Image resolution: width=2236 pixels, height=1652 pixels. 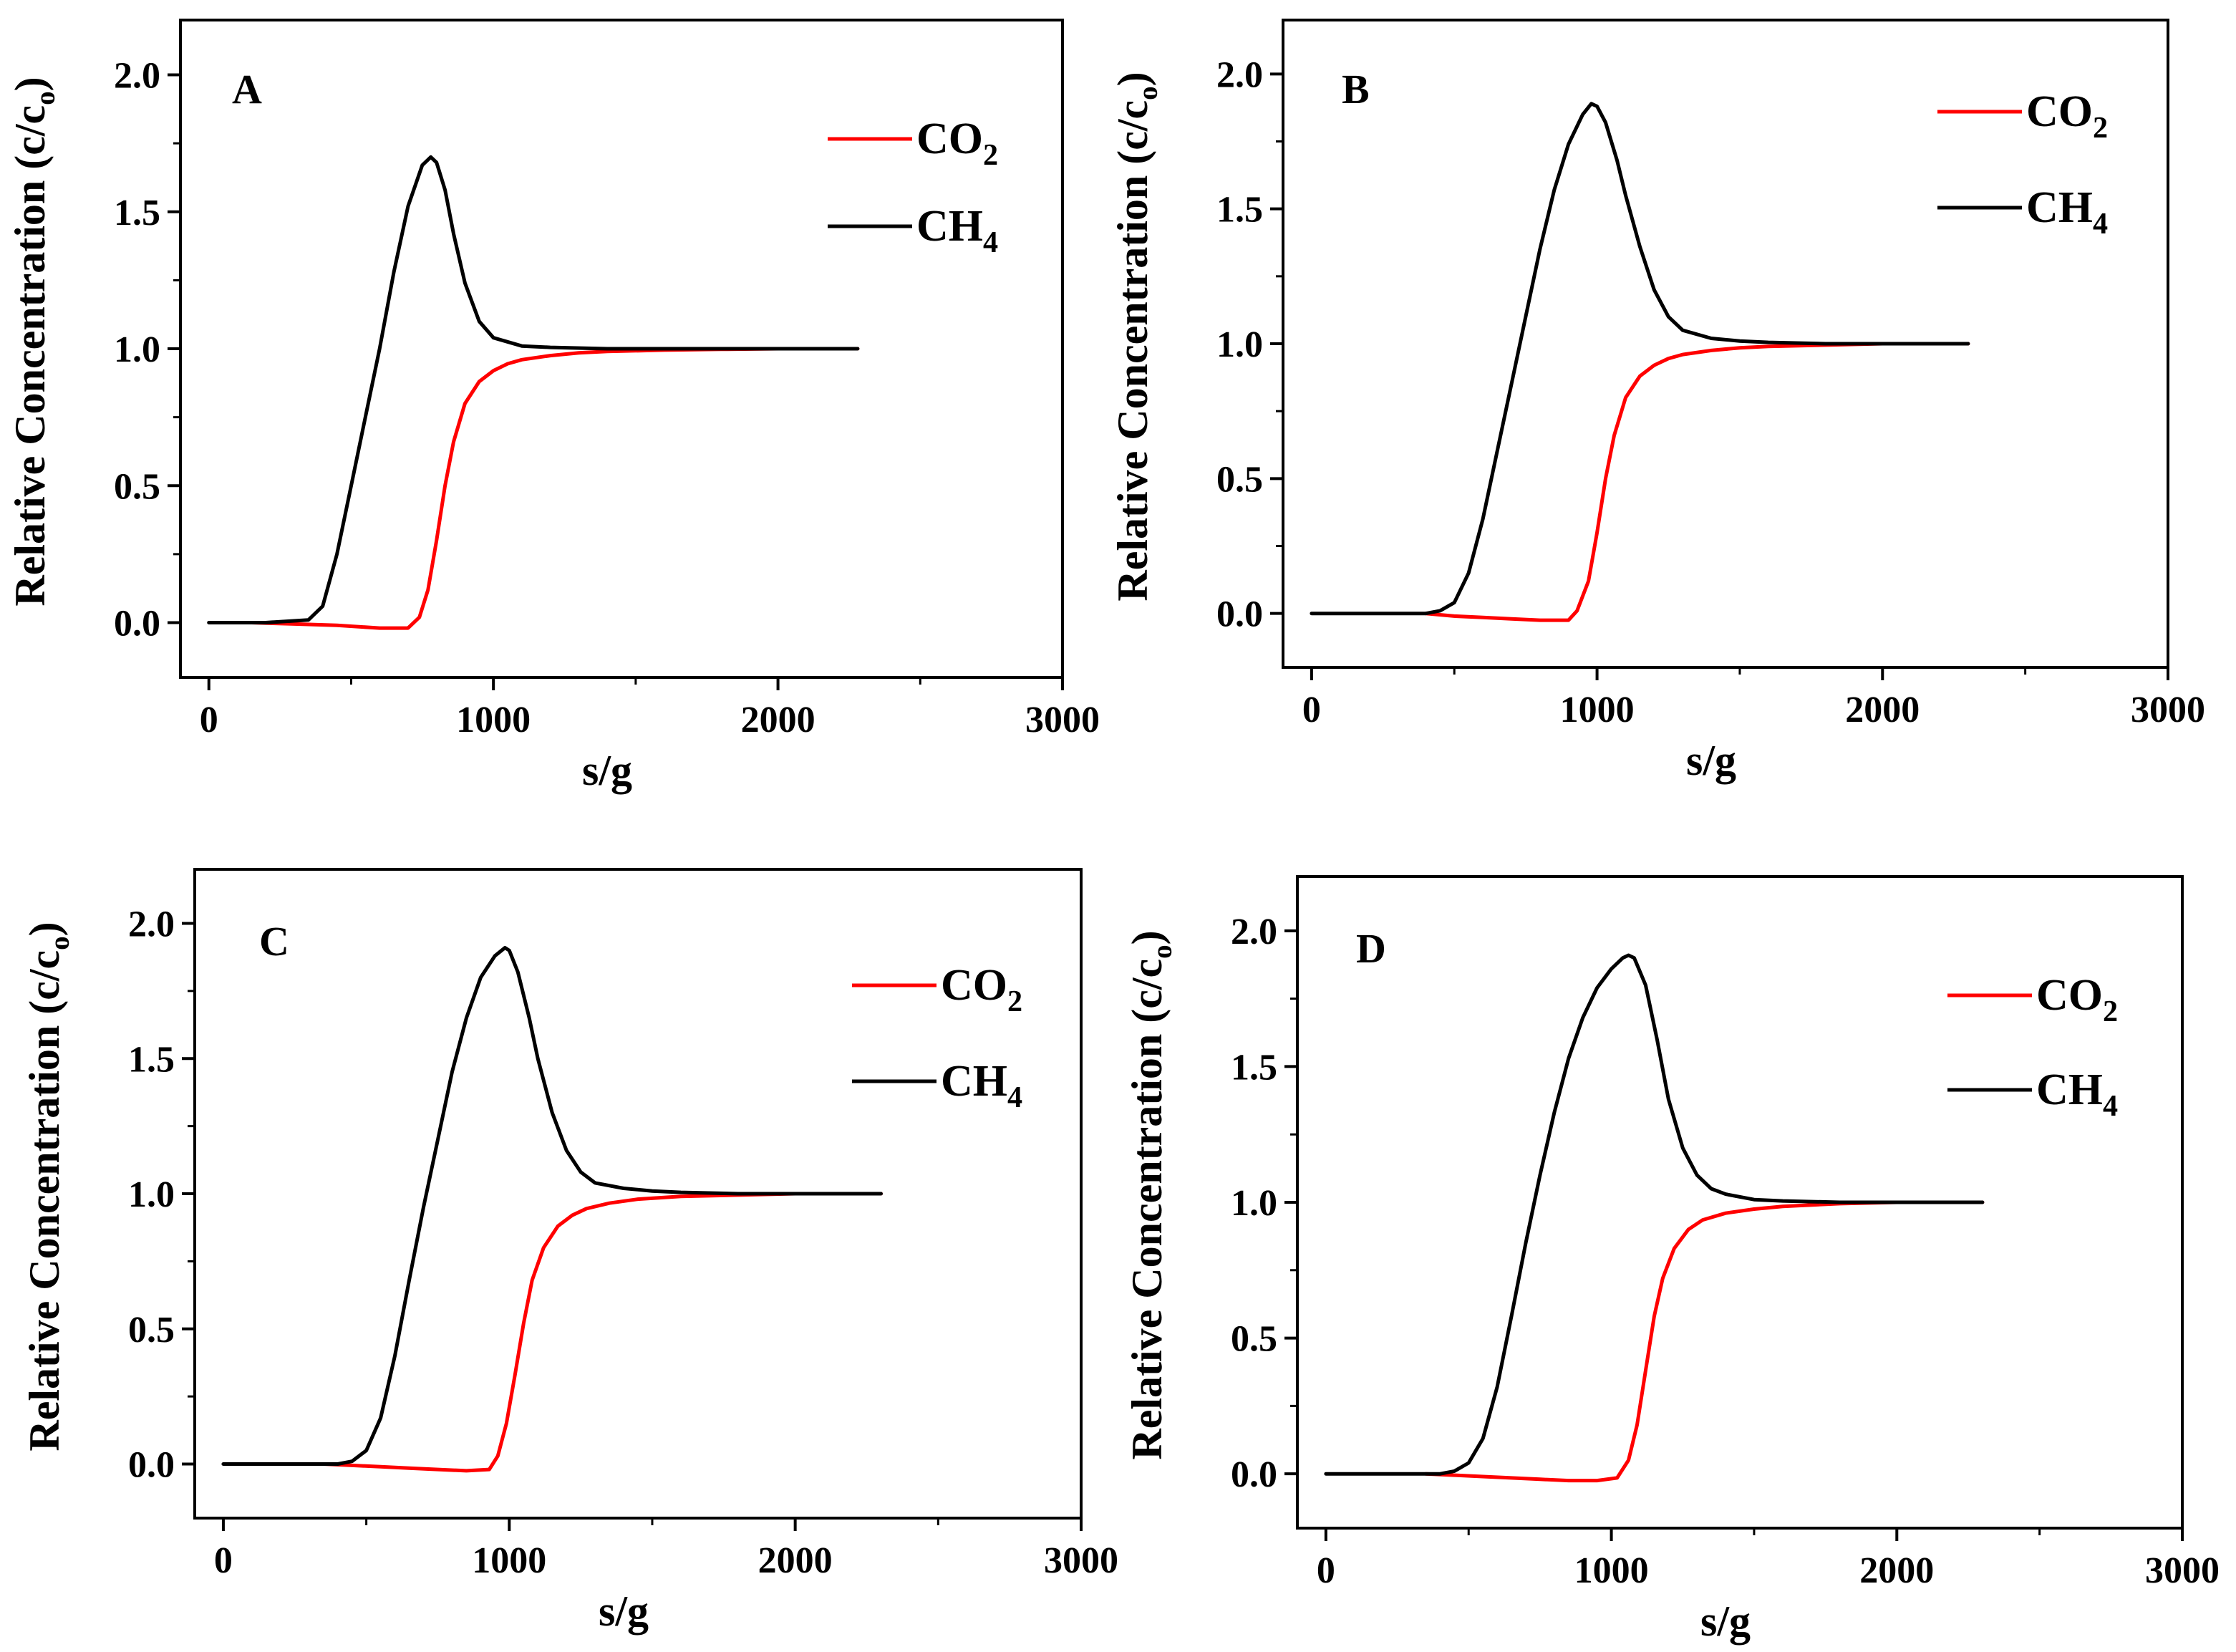 I want to click on panel-label: D, so click(x=1371, y=949).